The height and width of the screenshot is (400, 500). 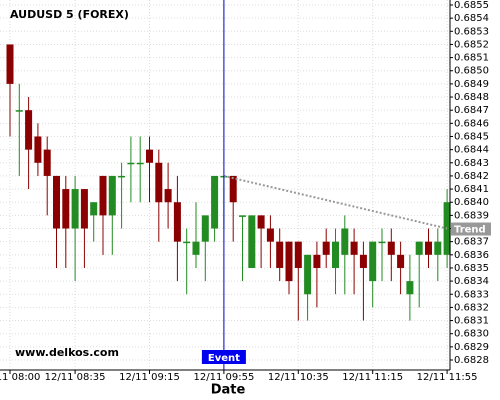 I want to click on y-tick-label: 0.6832, so click(x=471, y=307).